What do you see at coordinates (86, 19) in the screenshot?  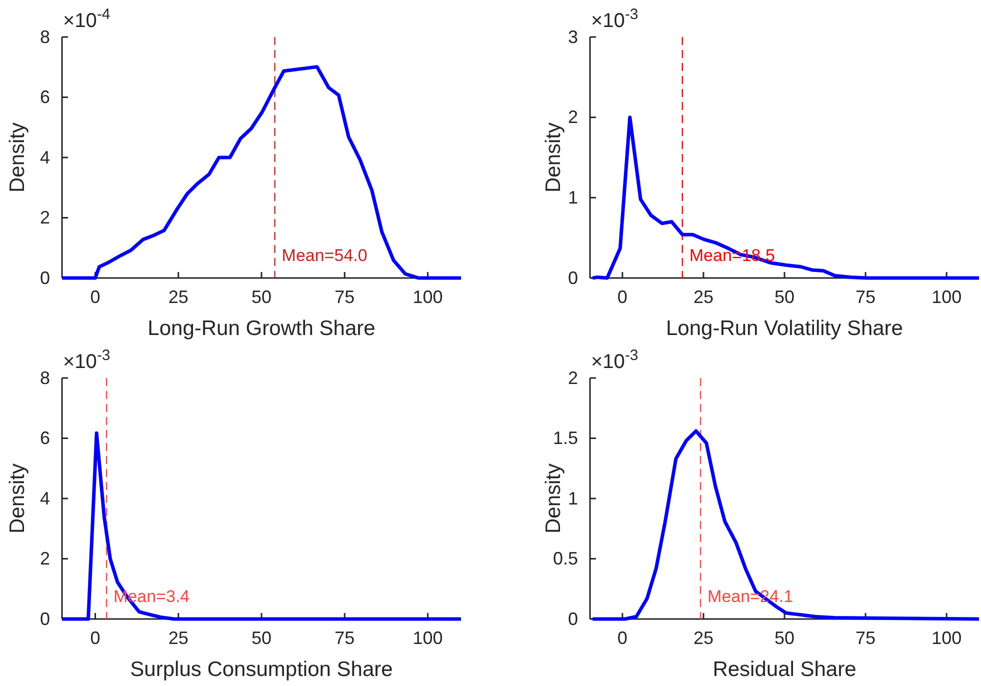 I see `text: ×10$^{-4}$` at bounding box center [86, 19].